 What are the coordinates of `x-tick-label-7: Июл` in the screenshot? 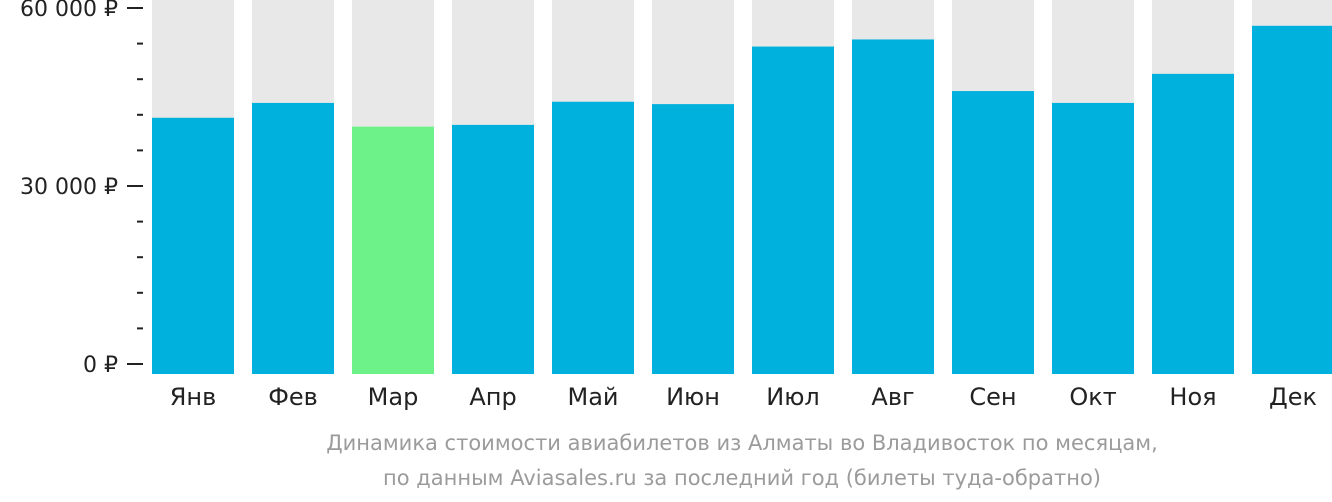 It's located at (793, 397).